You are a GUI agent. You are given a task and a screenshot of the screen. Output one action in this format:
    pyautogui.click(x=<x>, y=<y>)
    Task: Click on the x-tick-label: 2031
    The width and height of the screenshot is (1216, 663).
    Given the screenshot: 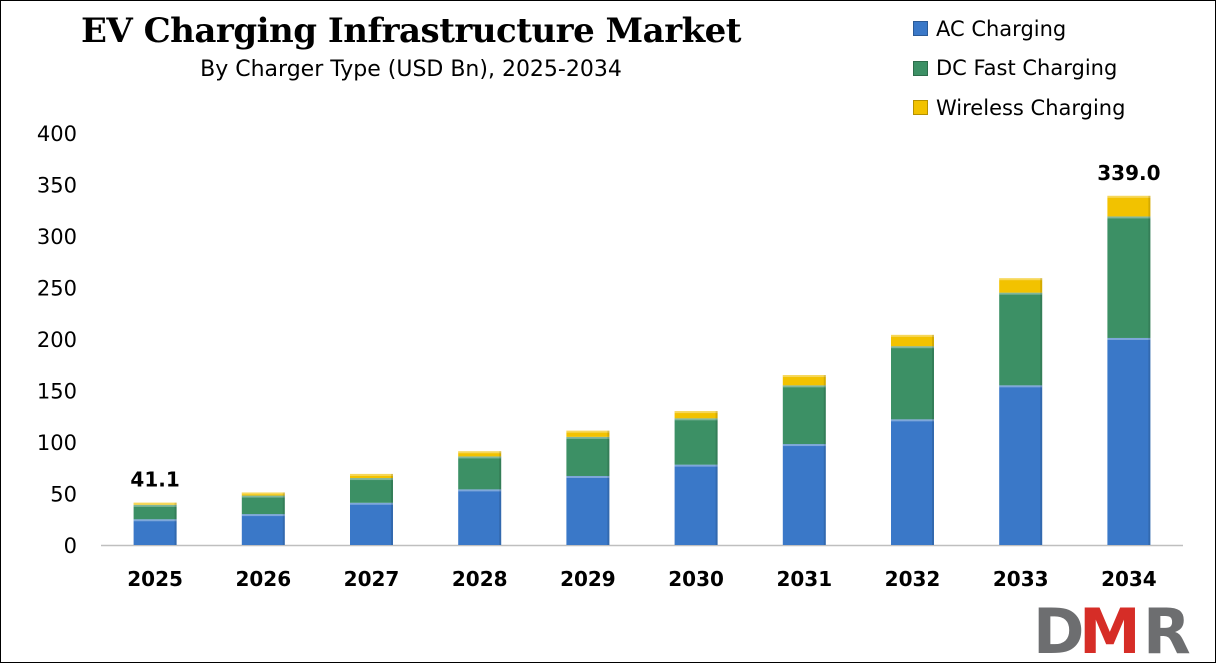 What is the action you would take?
    pyautogui.click(x=804, y=579)
    